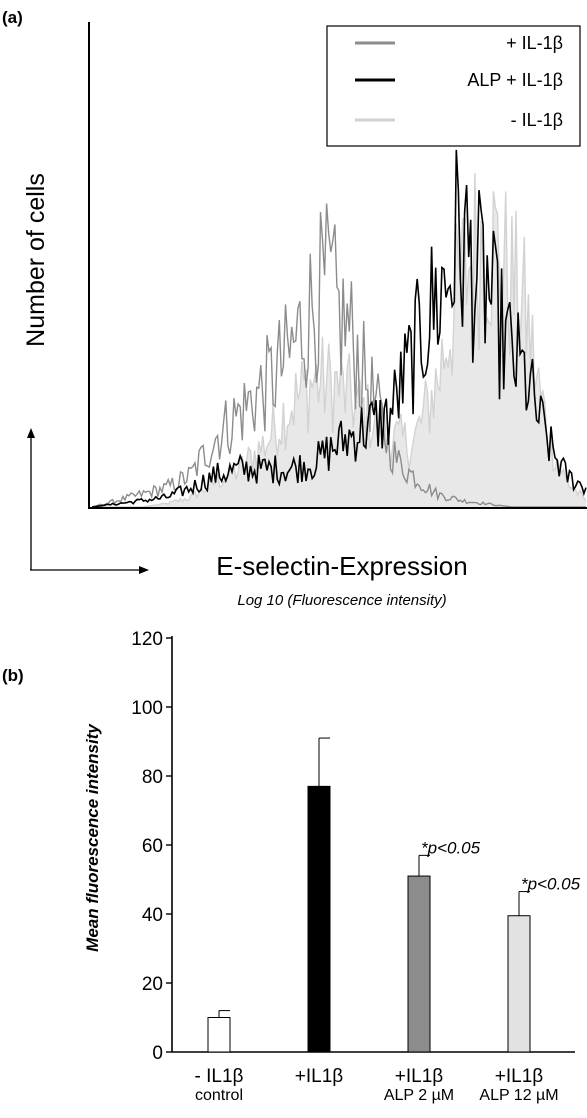 Image resolution: width=587 pixels, height=1118 pixels. Describe the element at coordinates (534, 43) in the screenshot. I see `legend-label-1: + IL-1β` at that location.